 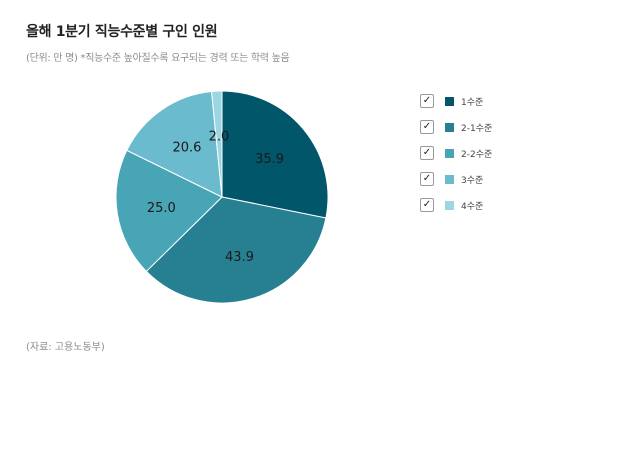 I want to click on legend-label: 1수준, so click(x=472, y=102).